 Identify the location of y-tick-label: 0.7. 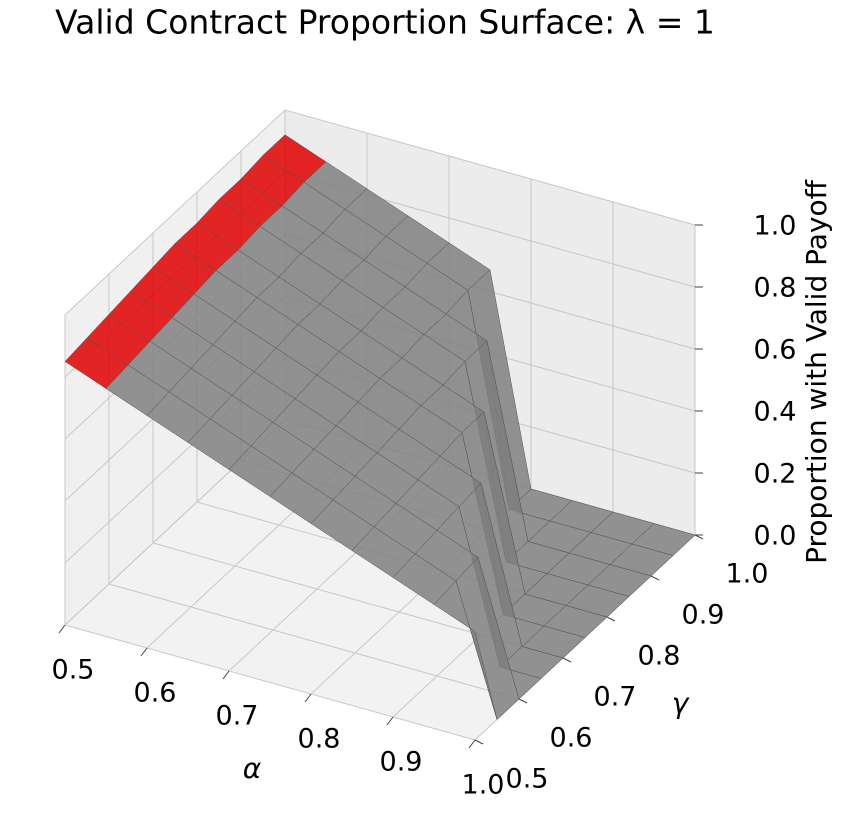
(615, 697).